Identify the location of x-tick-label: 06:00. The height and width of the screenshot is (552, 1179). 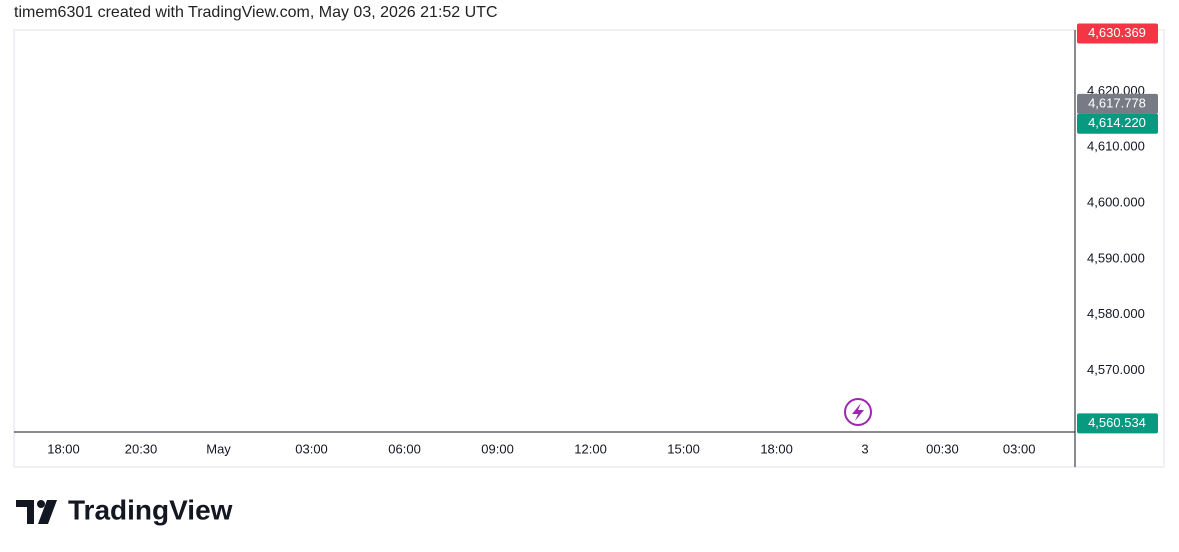
(404, 448).